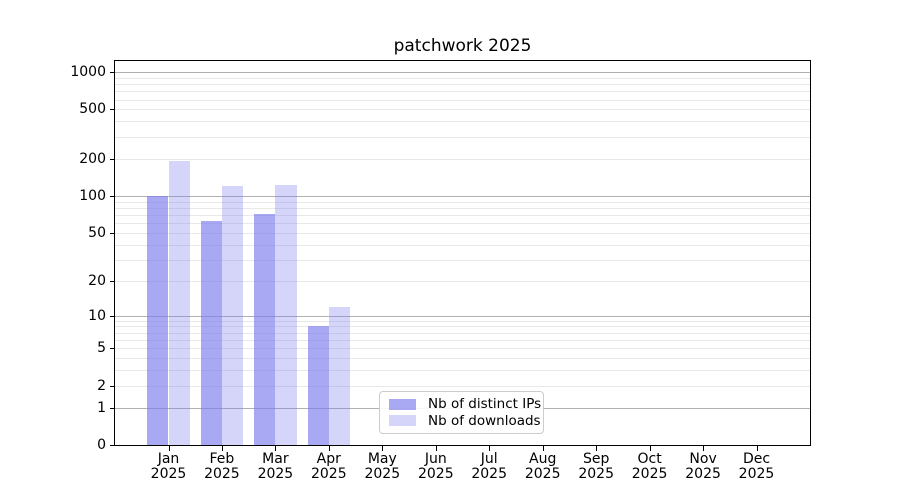 This screenshot has width=900, height=500. I want to click on y-tick-label: 0, so click(101, 445).